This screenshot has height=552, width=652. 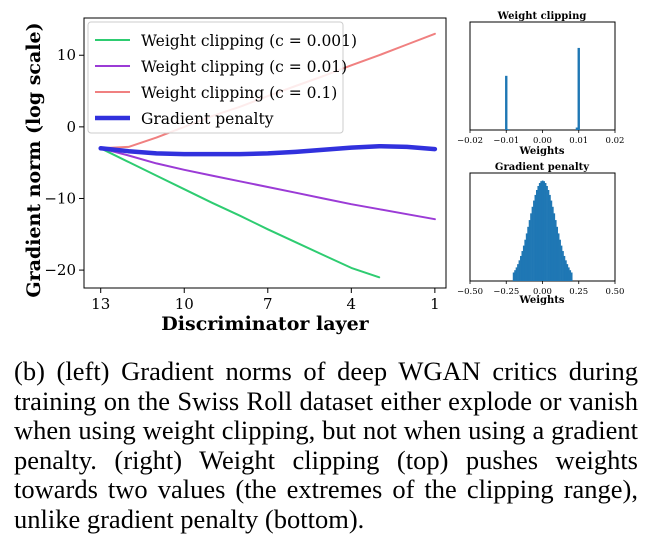 I want to click on hist-bottom-title: Gradient penalty, so click(x=542, y=167).